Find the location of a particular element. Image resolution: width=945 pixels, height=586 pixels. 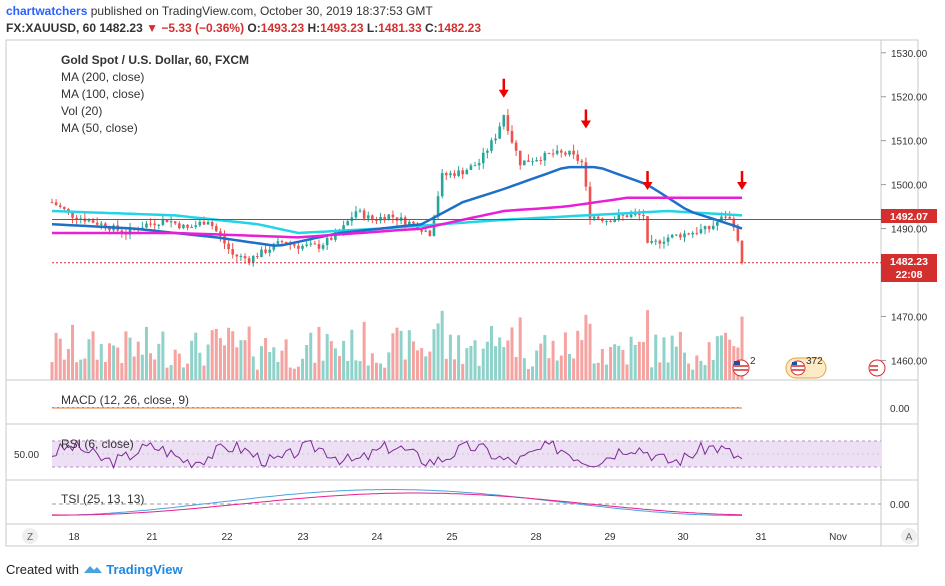

price-tick-label: 1530.00 is located at coordinates (909, 54).